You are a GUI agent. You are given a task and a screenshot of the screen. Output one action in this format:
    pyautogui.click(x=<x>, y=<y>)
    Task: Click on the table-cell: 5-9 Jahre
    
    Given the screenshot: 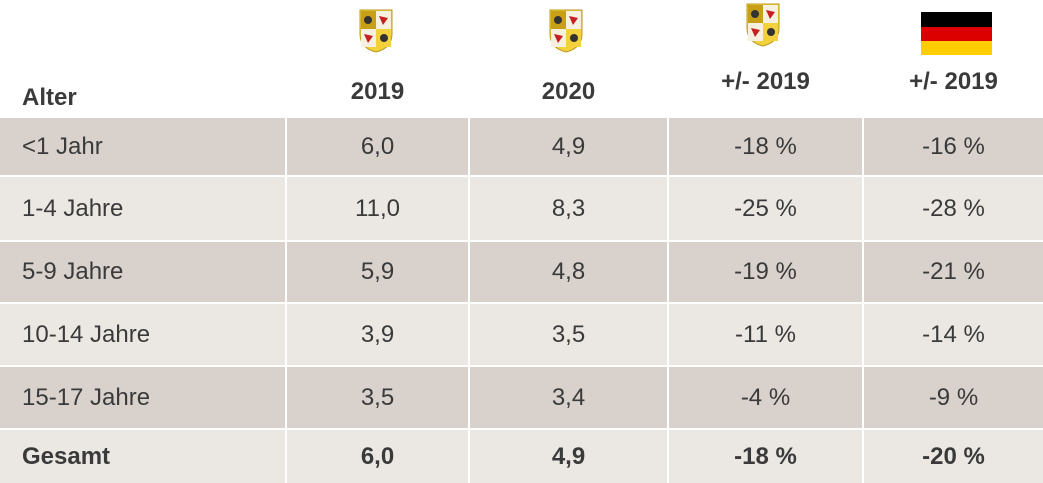 What is the action you would take?
    pyautogui.click(x=142, y=272)
    